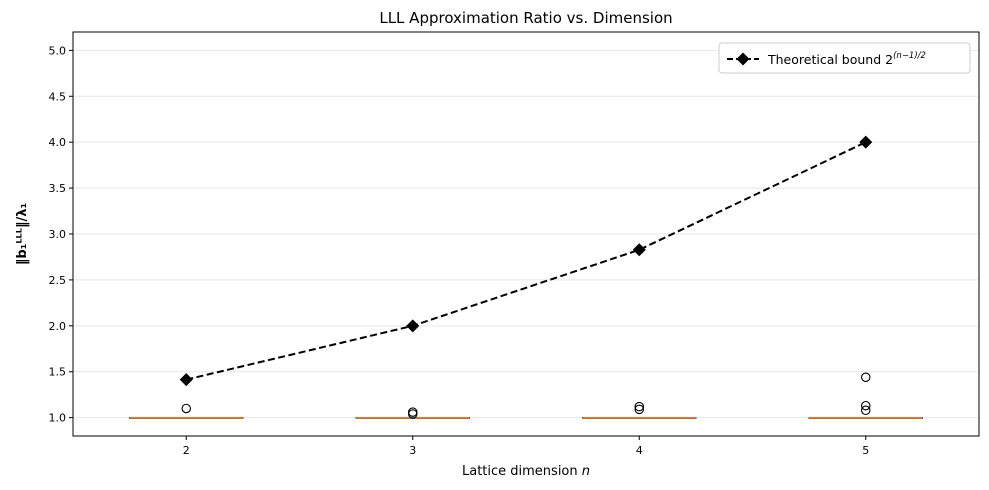 The width and height of the screenshot is (989, 490). I want to click on legend: Theoretical bound 2(n−1)/2, so click(844, 58).